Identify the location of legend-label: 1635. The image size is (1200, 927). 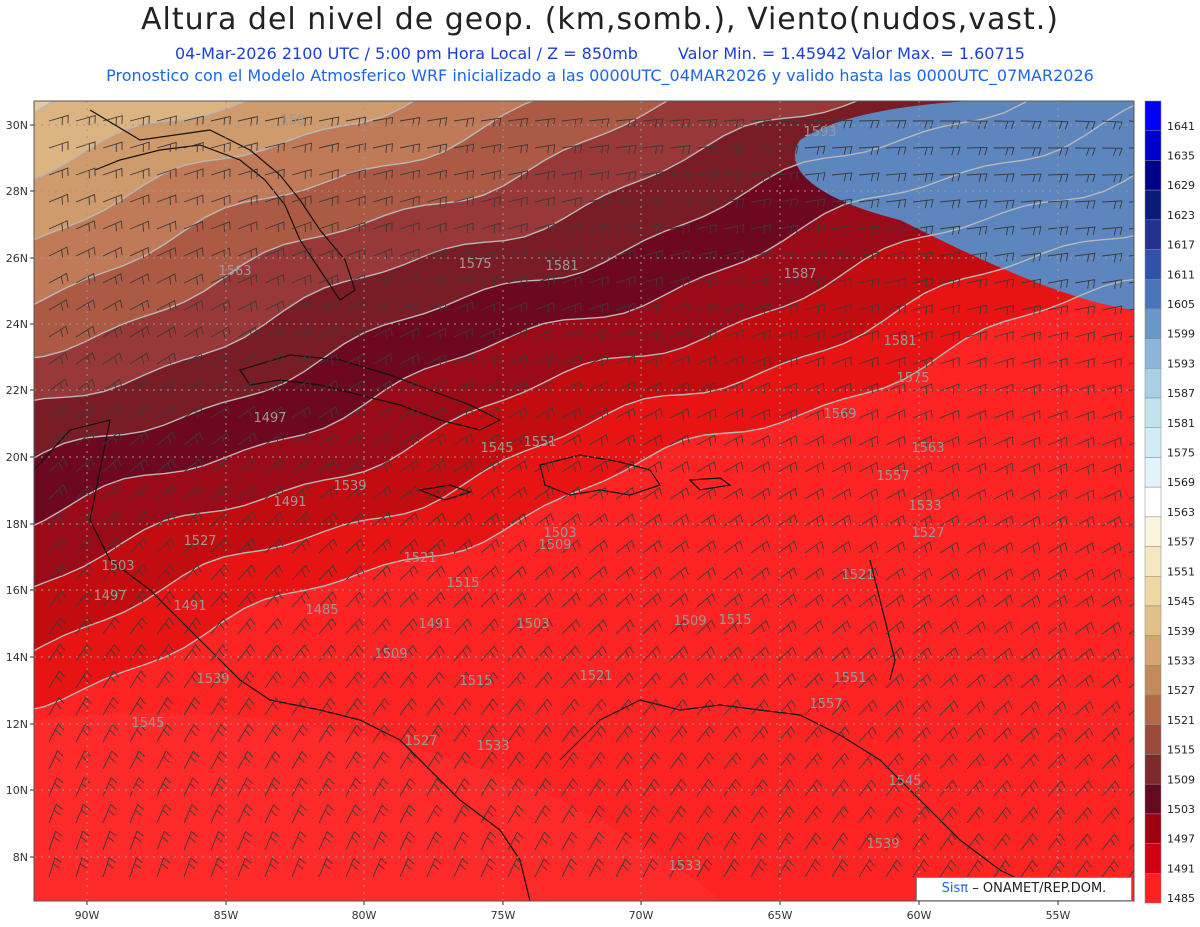
(1181, 155).